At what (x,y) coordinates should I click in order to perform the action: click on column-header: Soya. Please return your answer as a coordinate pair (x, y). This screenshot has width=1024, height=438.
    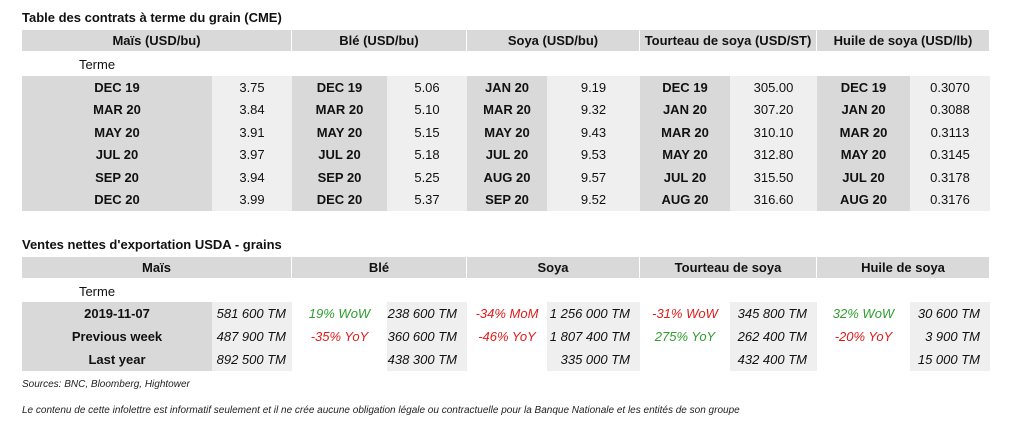
    Looking at the image, I should click on (553, 268).